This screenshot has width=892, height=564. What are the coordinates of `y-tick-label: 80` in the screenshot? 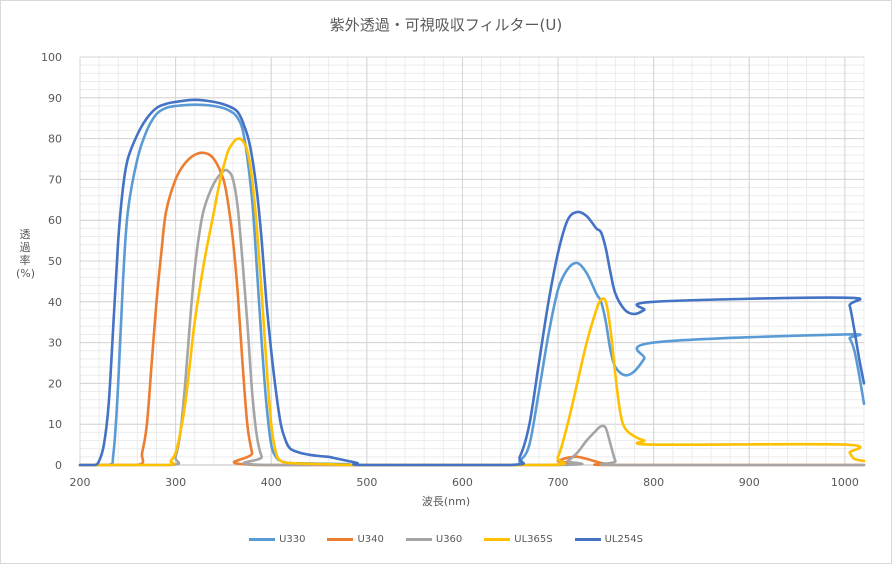 It's located at (55, 139).